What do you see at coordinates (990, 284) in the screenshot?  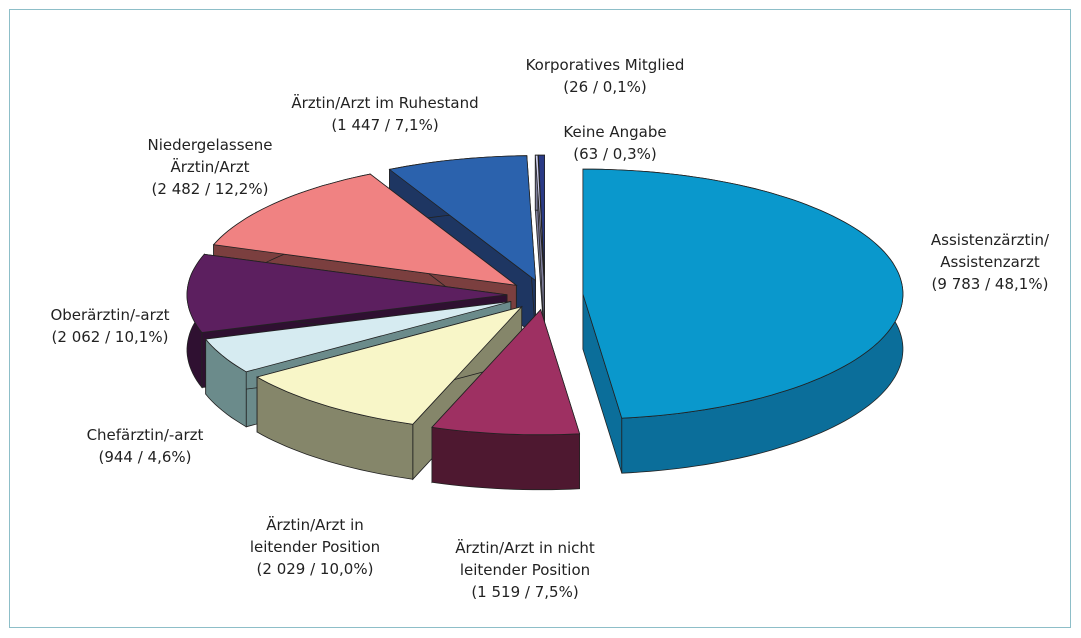 I see `slice-value-label: (9 783 / 48,1%)` at bounding box center [990, 284].